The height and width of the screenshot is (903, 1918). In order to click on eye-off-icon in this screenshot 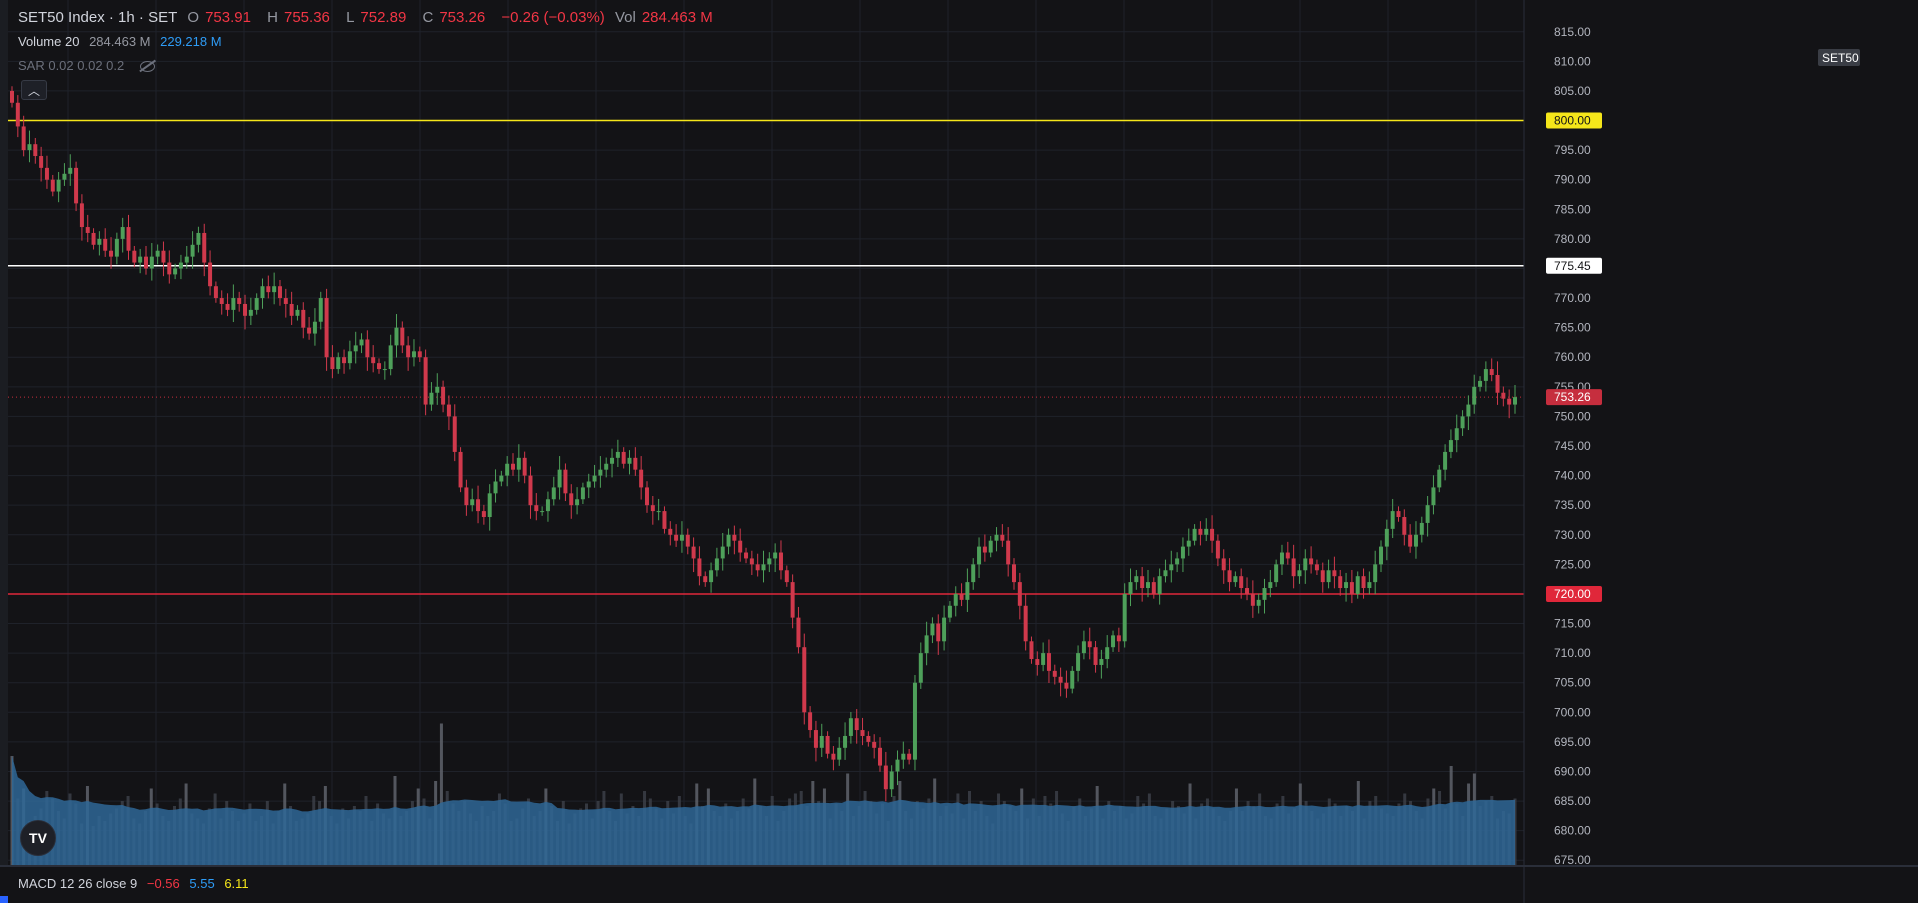, I will do `click(147, 67)`.